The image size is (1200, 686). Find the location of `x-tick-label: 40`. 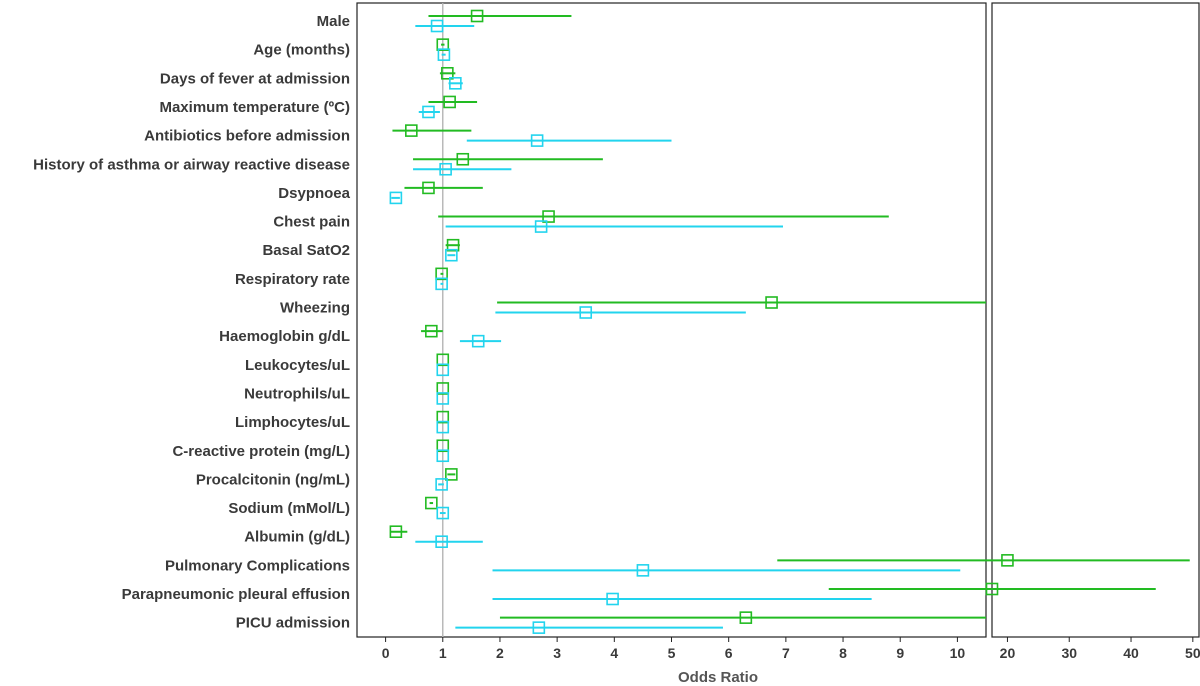

x-tick-label: 40 is located at coordinates (1131, 653).